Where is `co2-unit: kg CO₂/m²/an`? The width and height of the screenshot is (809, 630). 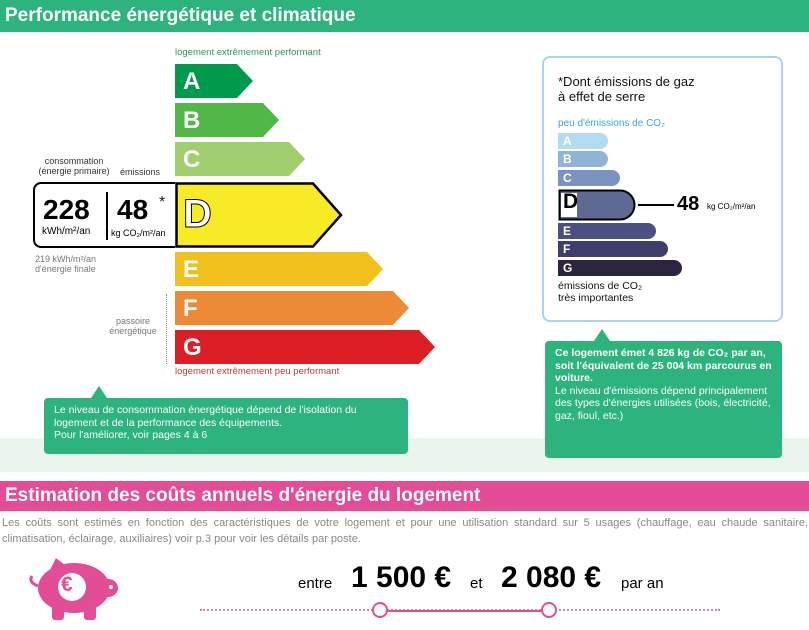
co2-unit: kg CO₂/m²/an is located at coordinates (731, 206).